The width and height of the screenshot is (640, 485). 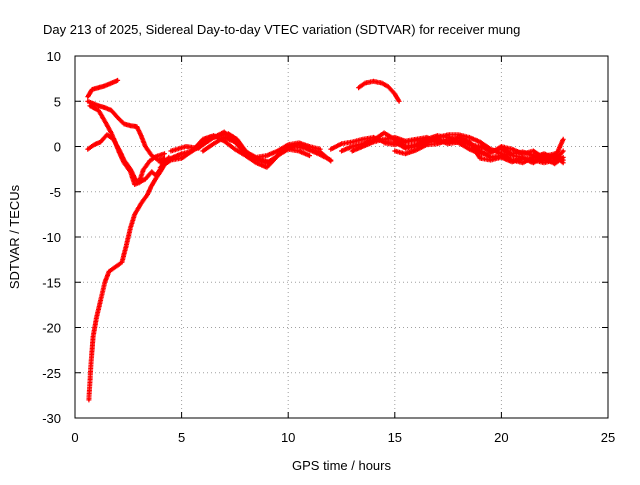 What do you see at coordinates (51, 237) in the screenshot?
I see `y-tick-label: -10` at bounding box center [51, 237].